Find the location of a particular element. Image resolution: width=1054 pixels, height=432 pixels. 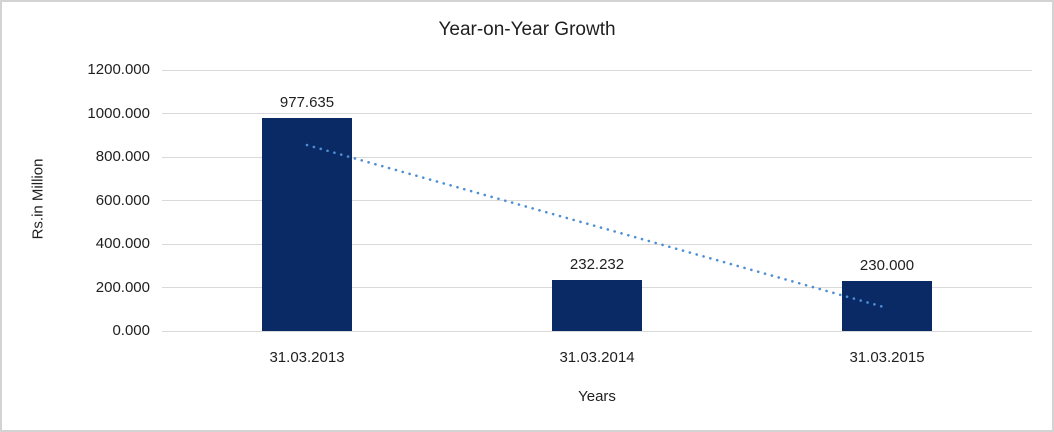

y-tick-label: 200.000 is located at coordinates (122, 287).